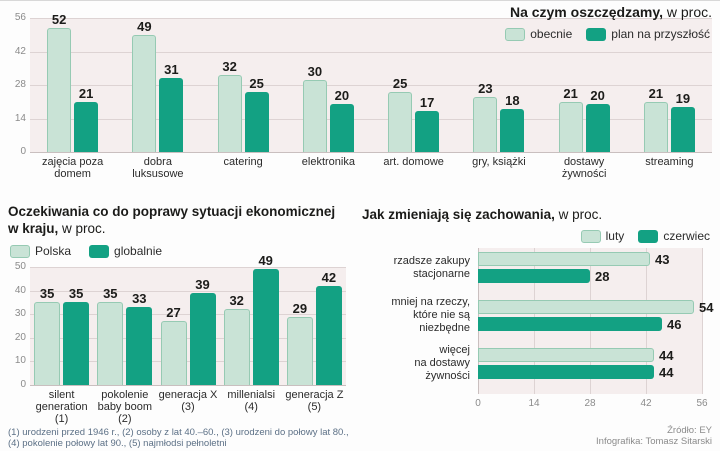  What do you see at coordinates (33, 228) in the screenshot?
I see `expectations-title-line2-bold: w kraju,` at bounding box center [33, 228].